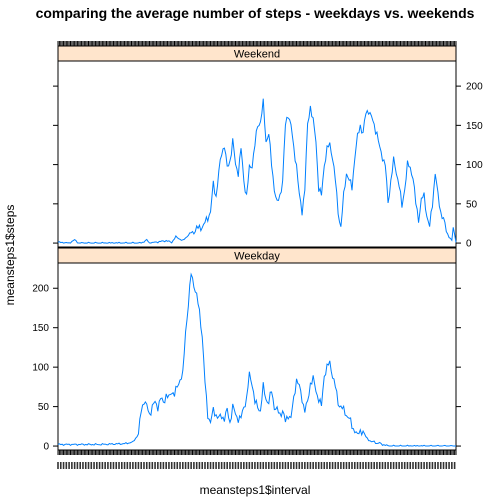 This screenshot has height=504, width=504. I want to click on y-tick-label: 0, so click(46, 447).